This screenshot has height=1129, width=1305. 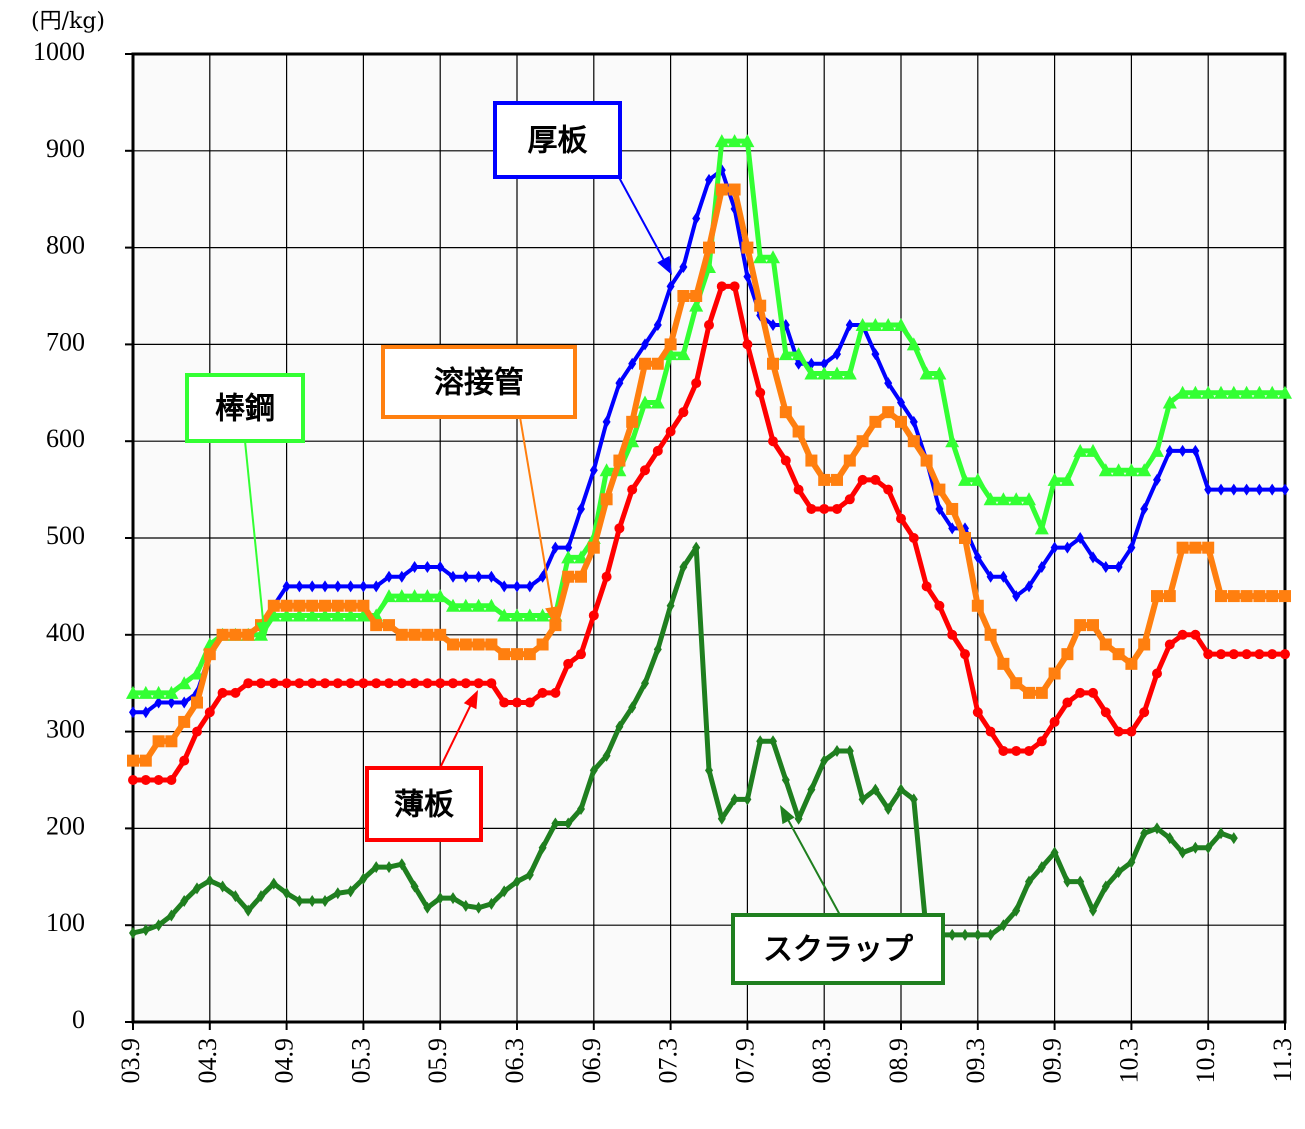 What do you see at coordinates (898, 1061) in the screenshot?
I see `x-tick-label: 08.9` at bounding box center [898, 1061].